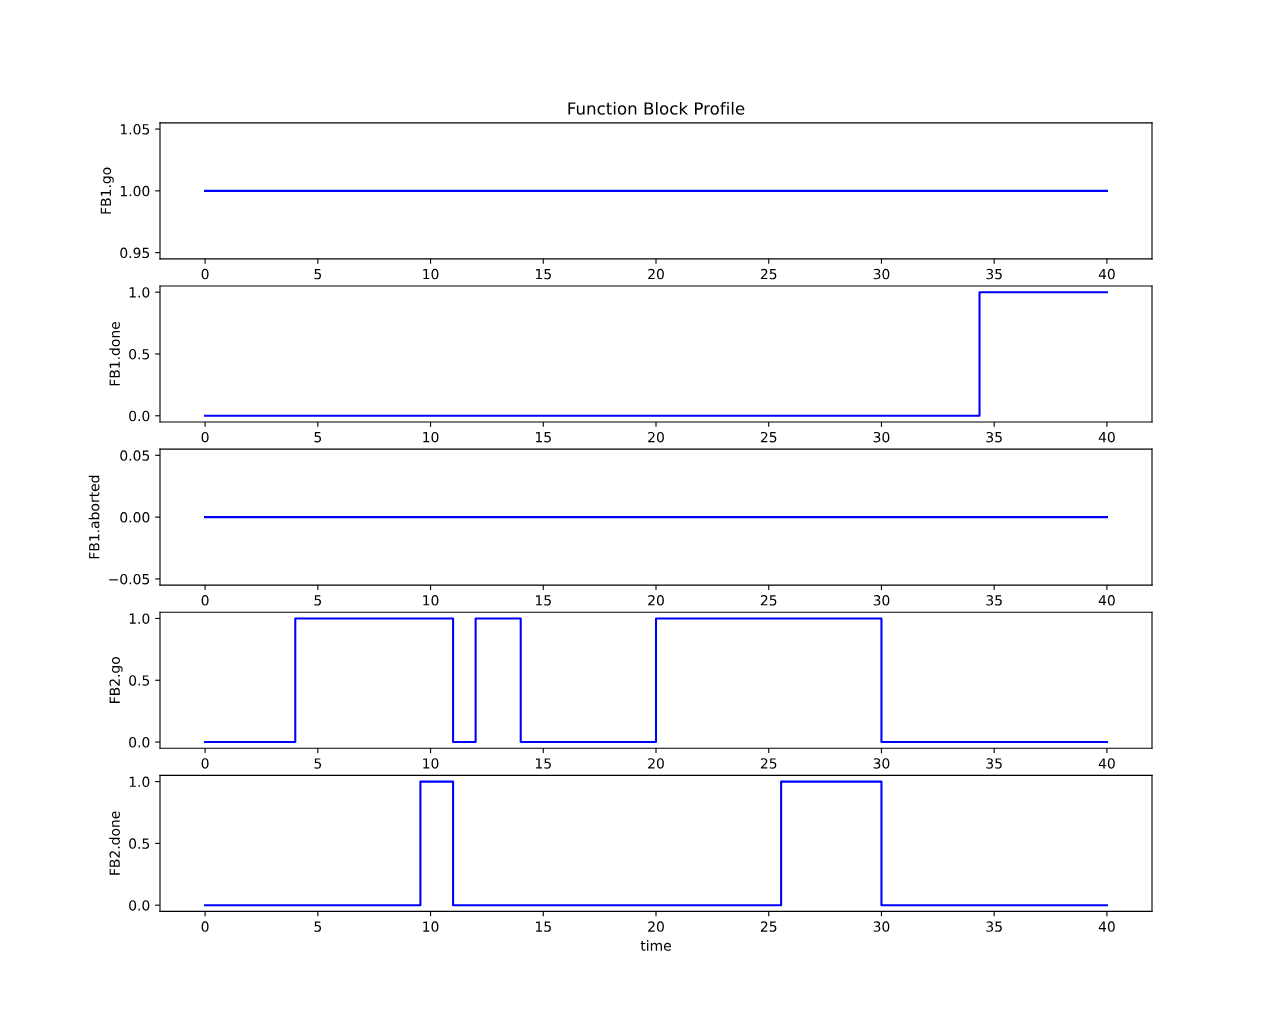 The image size is (1280, 1024). I want to click on chart-title: Function Block Profile, so click(656, 108).